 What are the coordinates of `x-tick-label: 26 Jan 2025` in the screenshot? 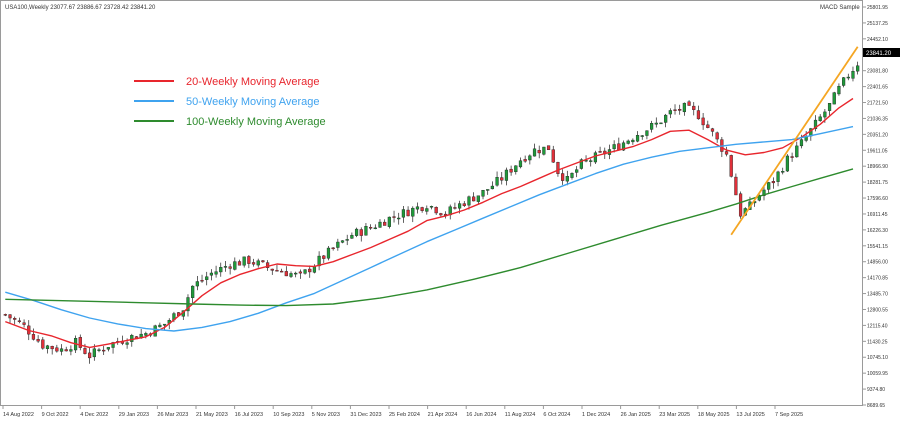 It's located at (636, 415).